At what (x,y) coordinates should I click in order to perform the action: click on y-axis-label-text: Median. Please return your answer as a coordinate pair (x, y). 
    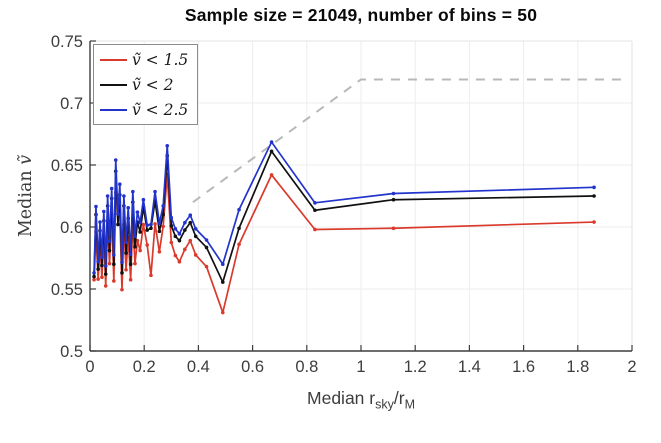
    Looking at the image, I should click on (26, 201).